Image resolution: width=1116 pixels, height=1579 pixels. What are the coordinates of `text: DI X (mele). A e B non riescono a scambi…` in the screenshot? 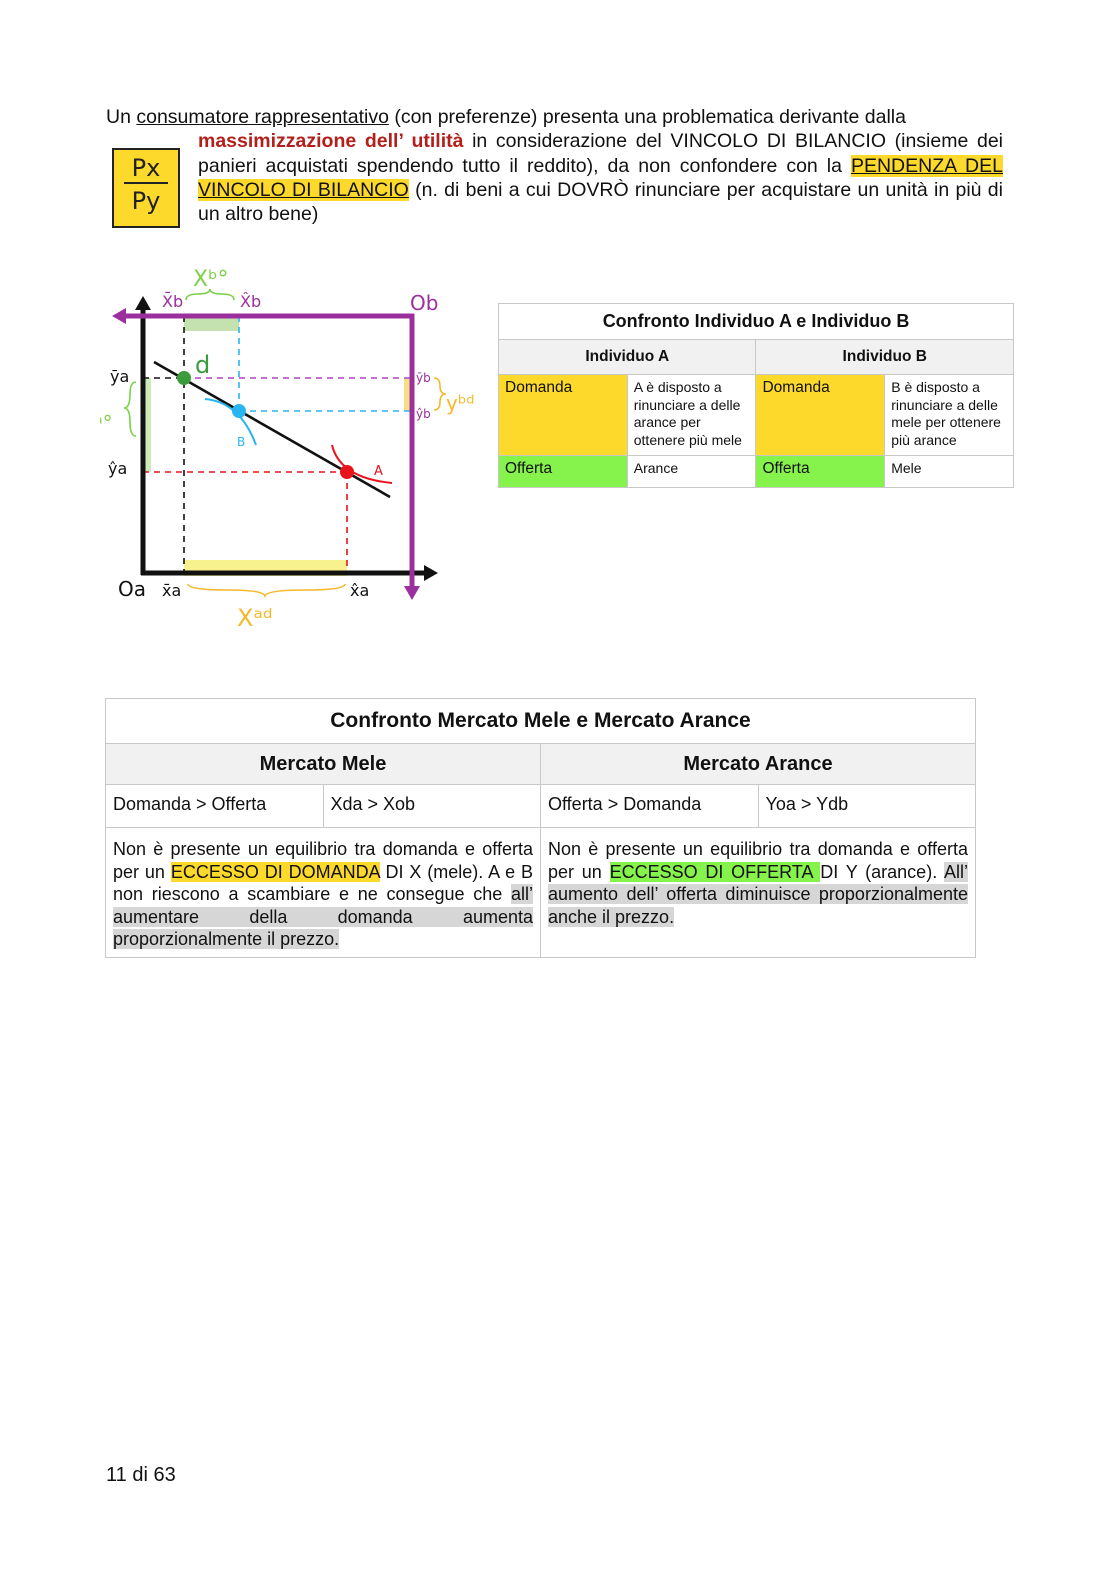 It's located at (323, 883).